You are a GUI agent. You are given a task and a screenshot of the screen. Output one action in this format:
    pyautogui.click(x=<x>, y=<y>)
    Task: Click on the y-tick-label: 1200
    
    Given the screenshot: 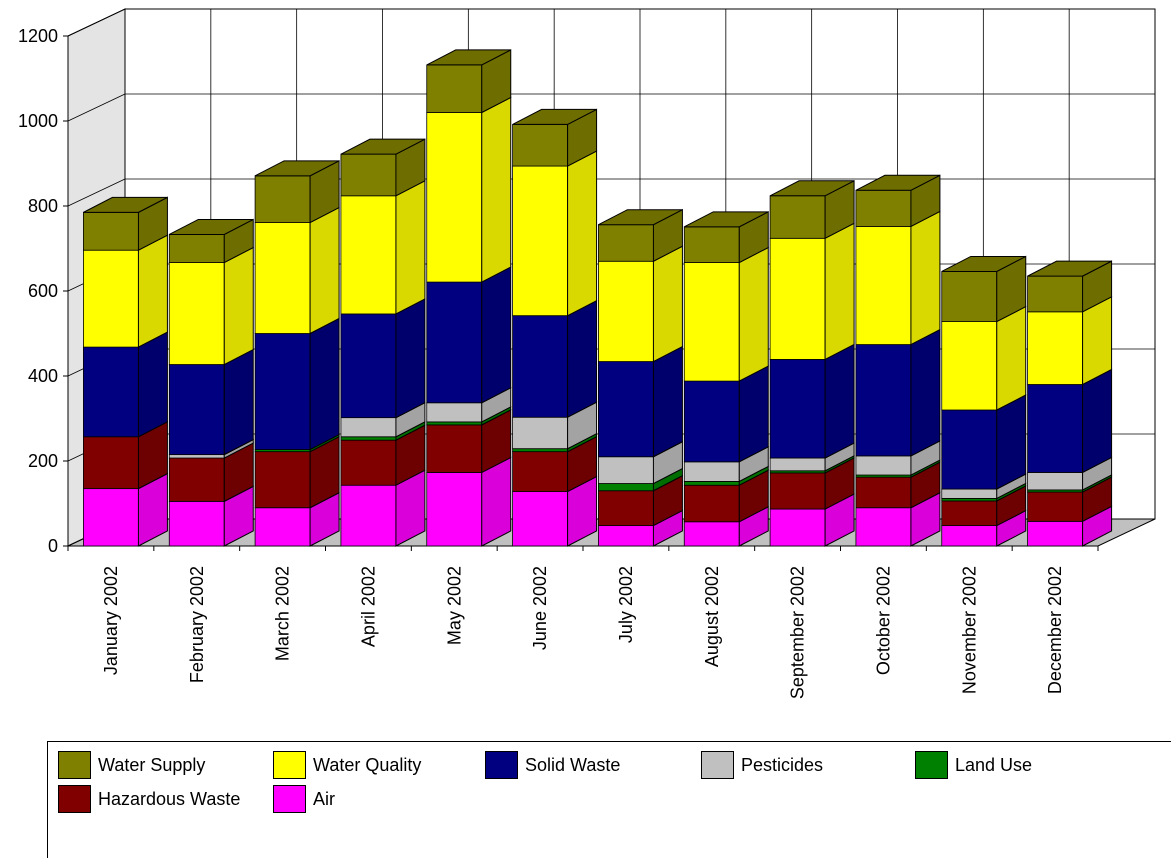 What is the action you would take?
    pyautogui.click(x=38, y=36)
    